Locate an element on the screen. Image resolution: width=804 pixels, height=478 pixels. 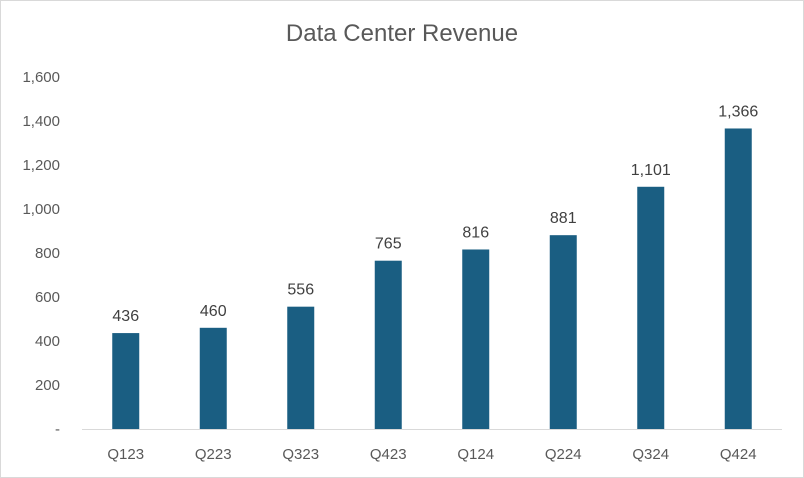
y-tick-label: 1,400 is located at coordinates (41, 121).